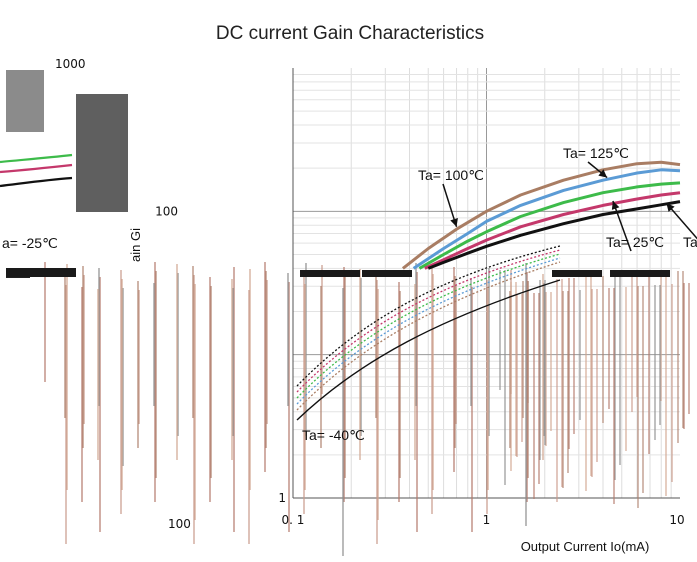  What do you see at coordinates (102, 153) in the screenshot?
I see `left-dark-panel` at bounding box center [102, 153].